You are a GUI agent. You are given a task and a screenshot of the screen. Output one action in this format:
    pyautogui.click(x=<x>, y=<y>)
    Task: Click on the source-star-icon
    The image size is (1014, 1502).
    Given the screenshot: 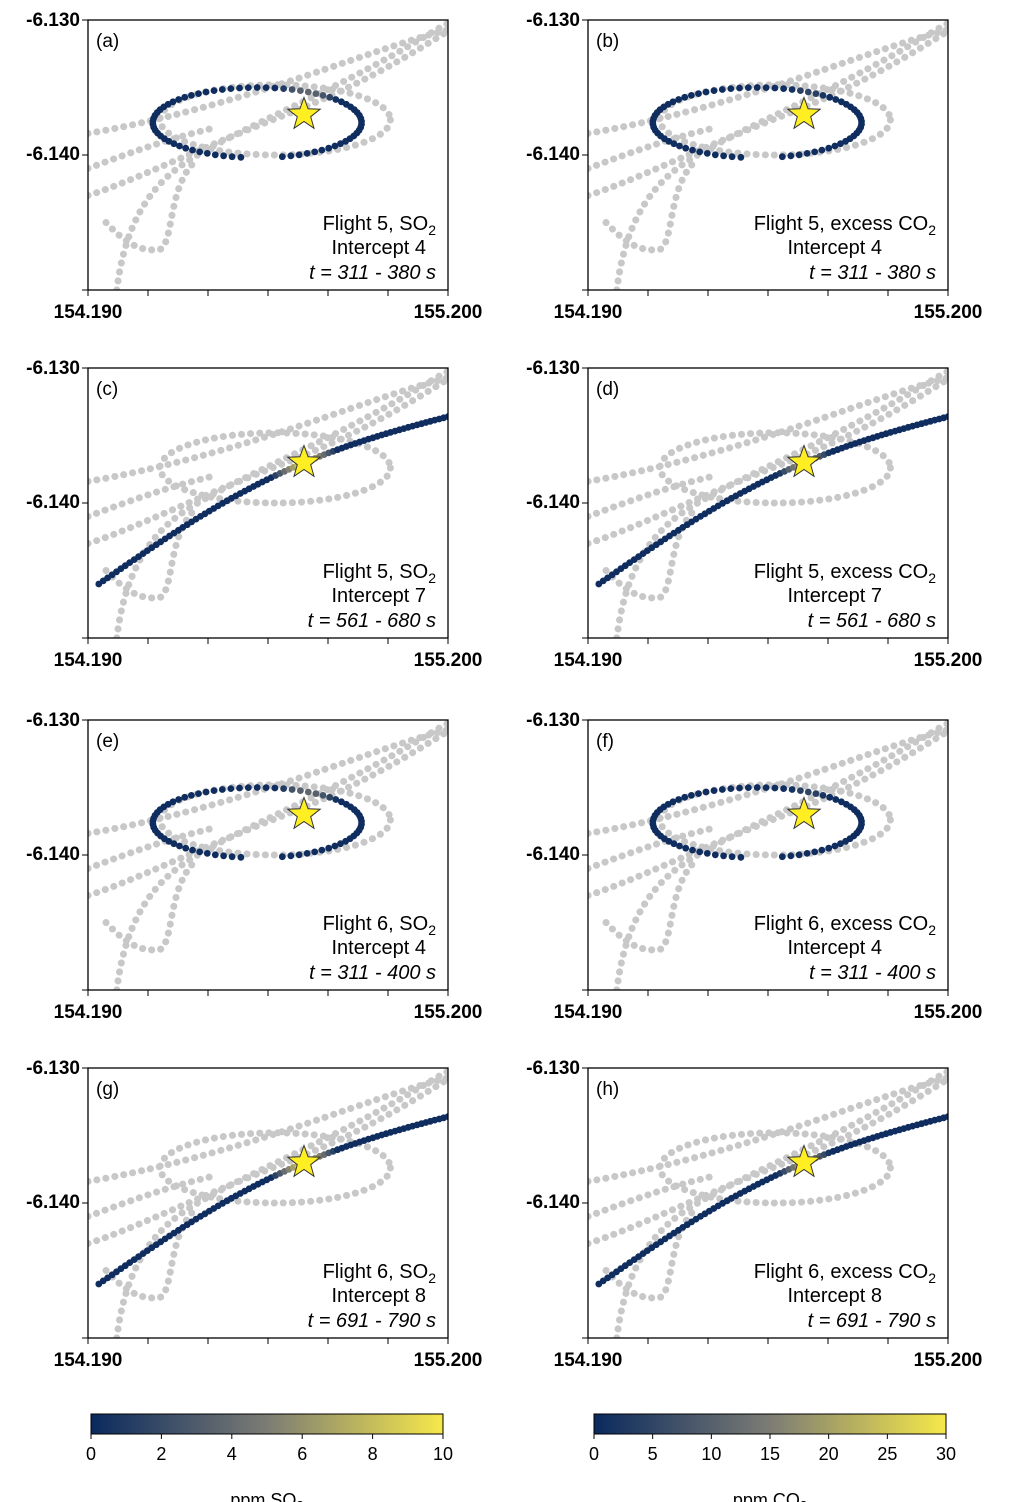 What is the action you would take?
    pyautogui.click(x=304, y=113)
    